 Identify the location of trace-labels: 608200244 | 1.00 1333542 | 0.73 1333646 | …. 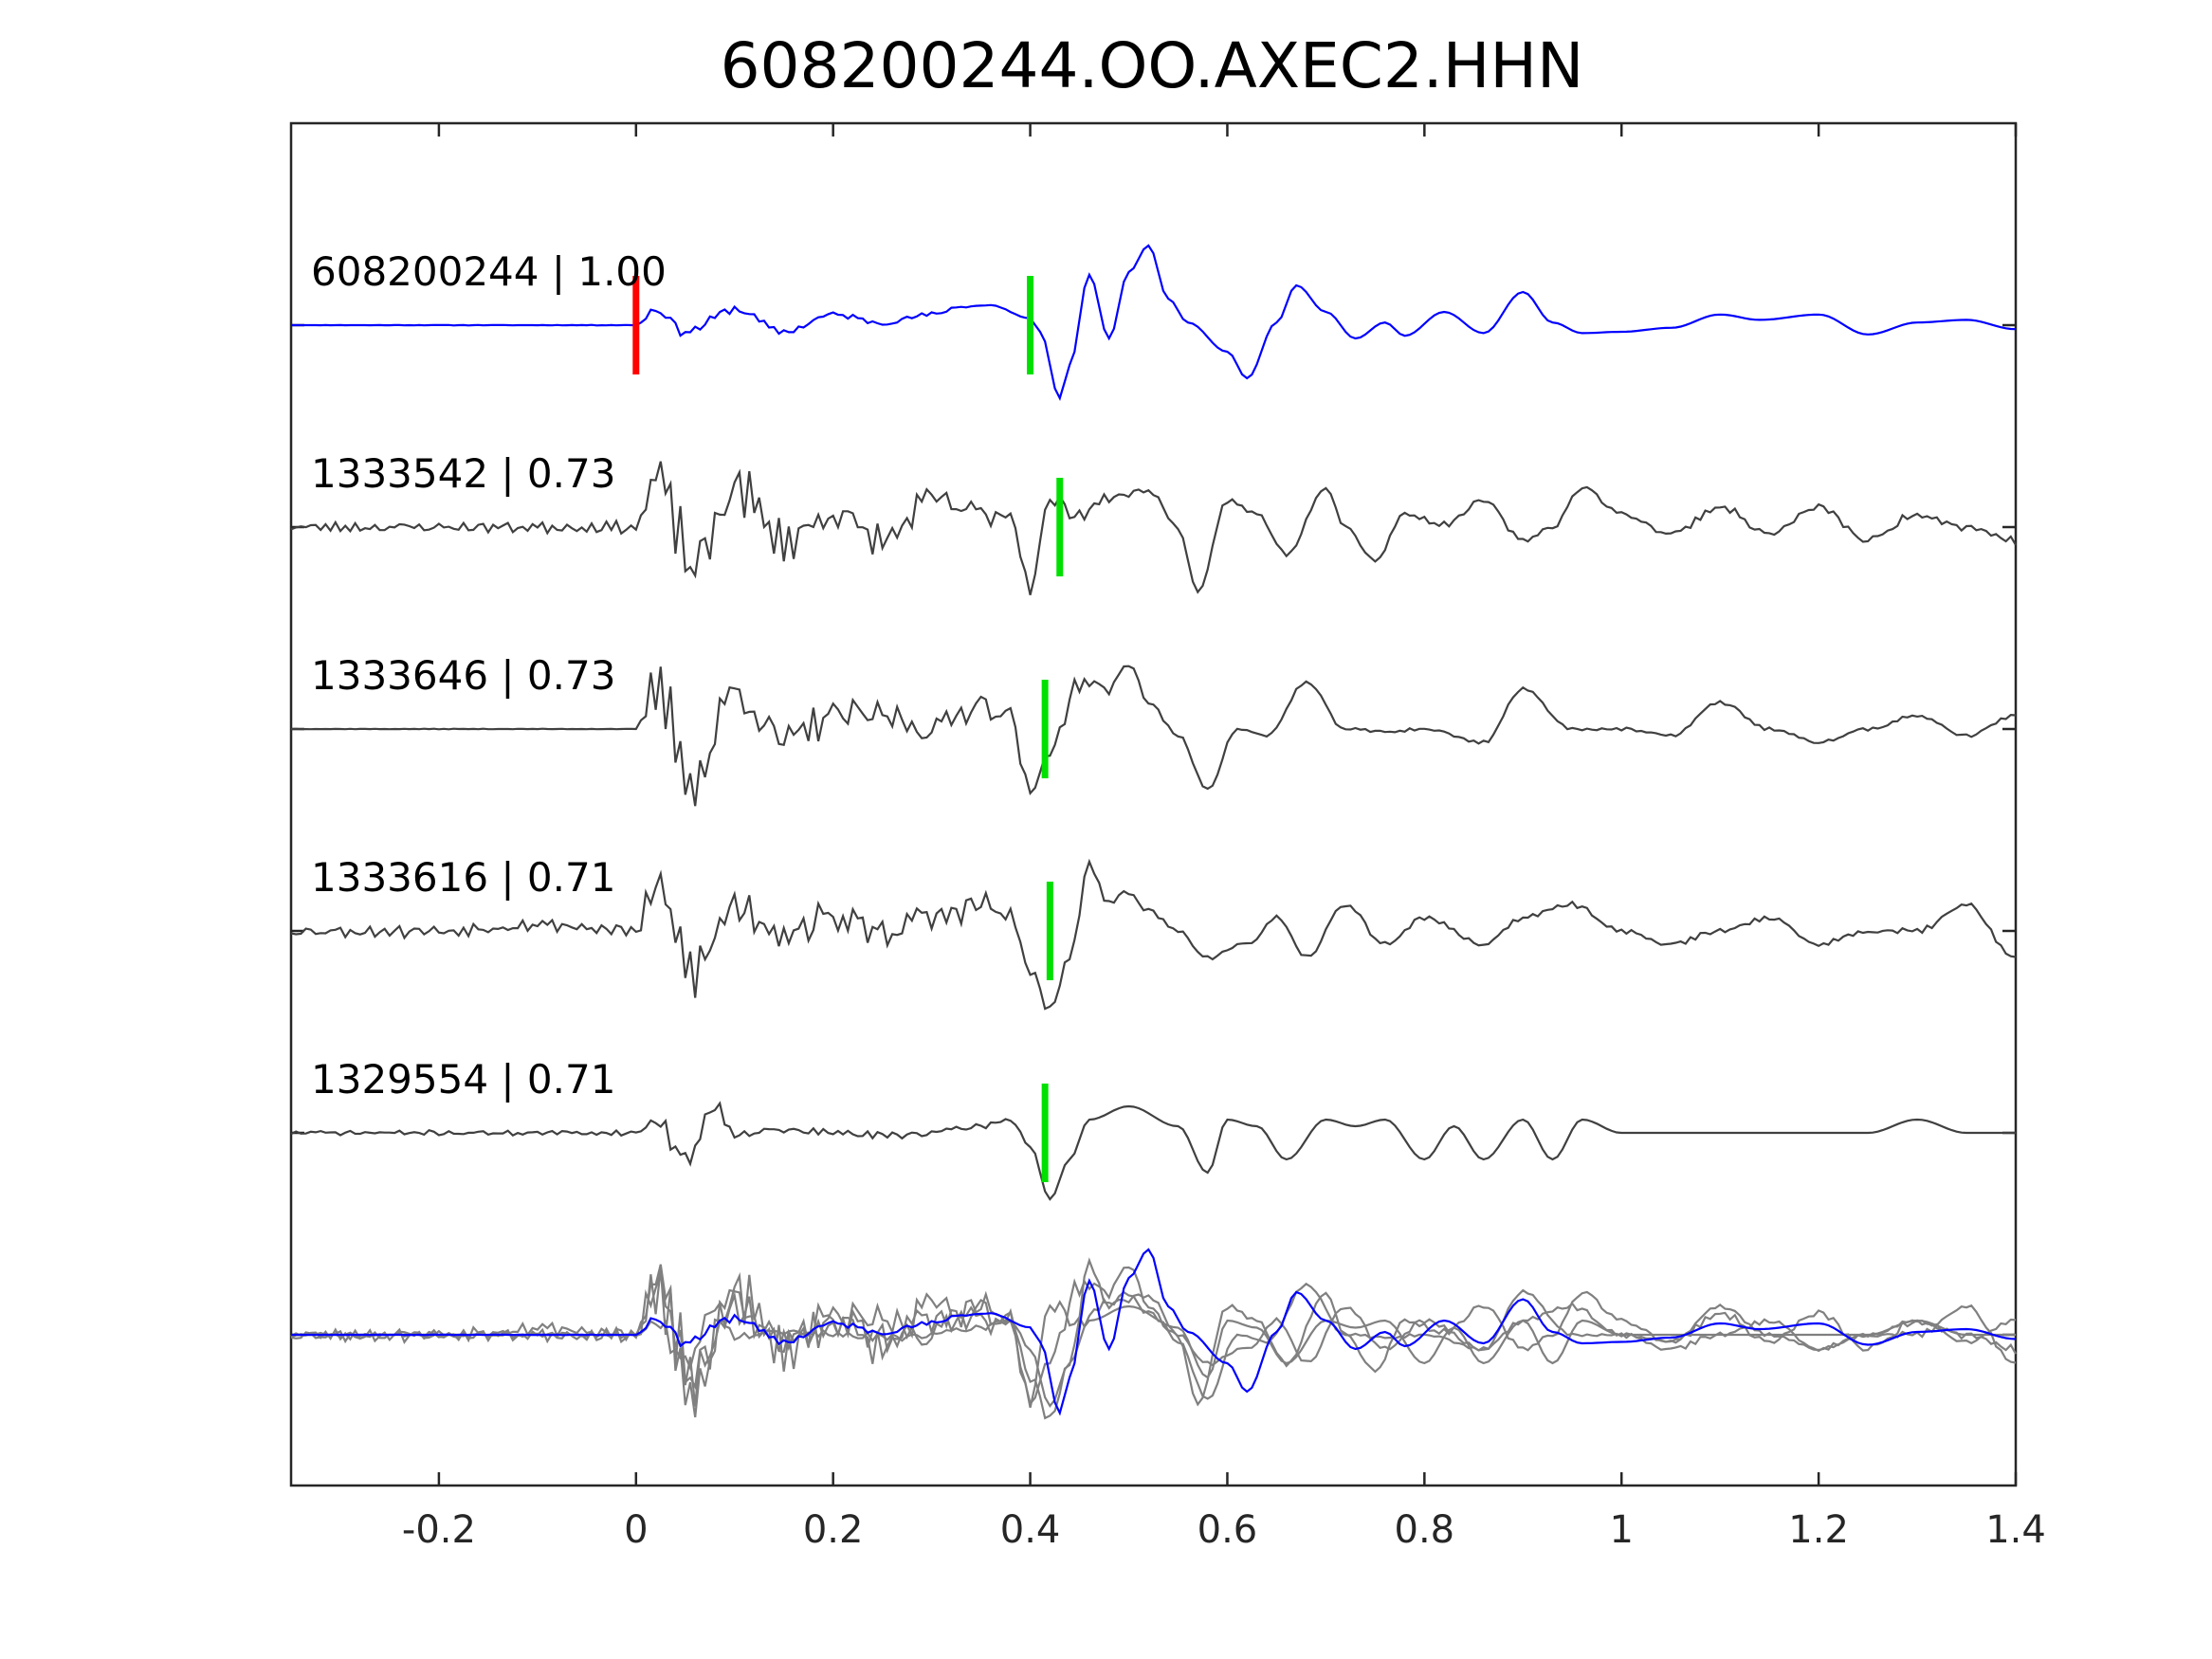
(489, 675).